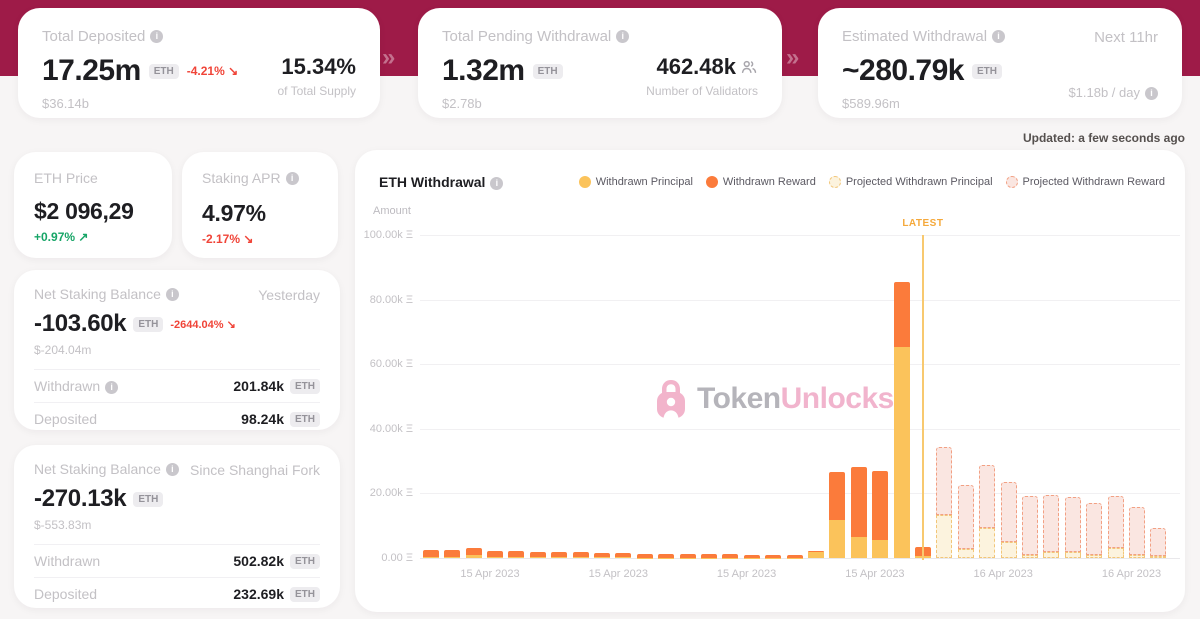 The height and width of the screenshot is (619, 1200). What do you see at coordinates (391, 493) in the screenshot?
I see `y-tick-label: 20.00k Ξ` at bounding box center [391, 493].